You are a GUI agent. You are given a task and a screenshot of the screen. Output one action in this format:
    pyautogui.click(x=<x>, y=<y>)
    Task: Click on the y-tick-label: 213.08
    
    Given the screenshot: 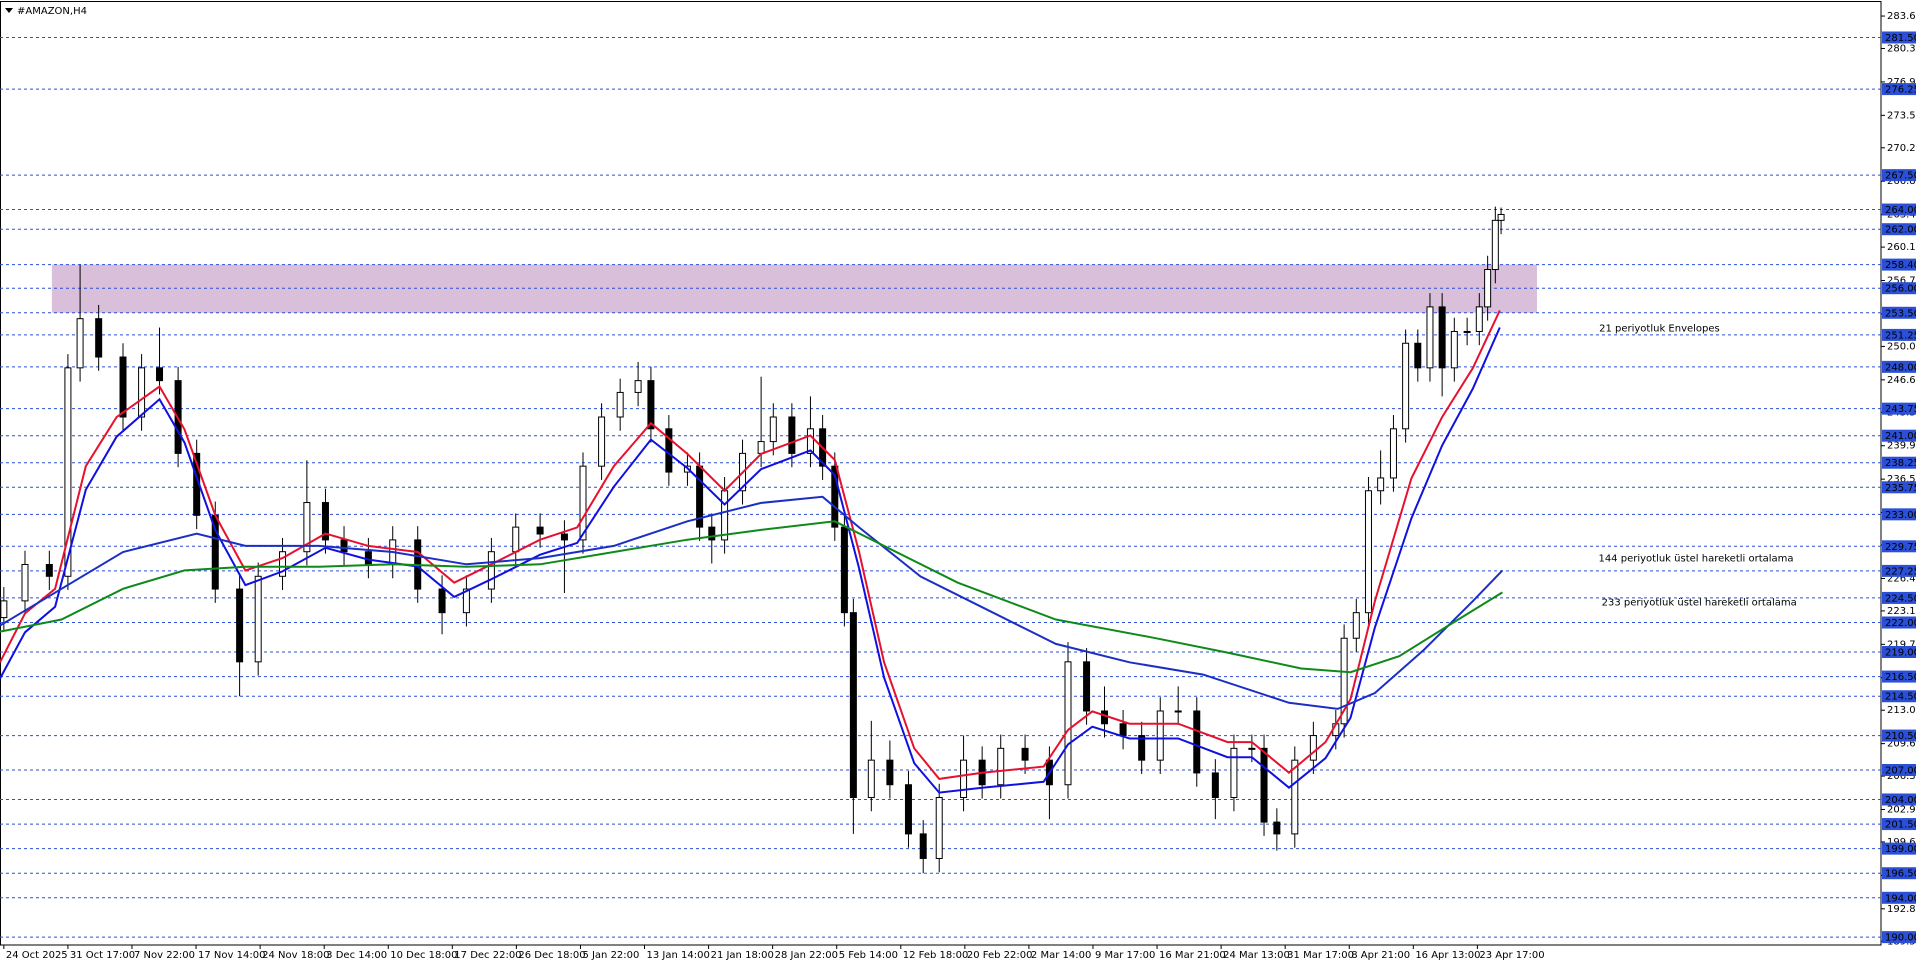 What is the action you would take?
    pyautogui.click(x=1901, y=710)
    